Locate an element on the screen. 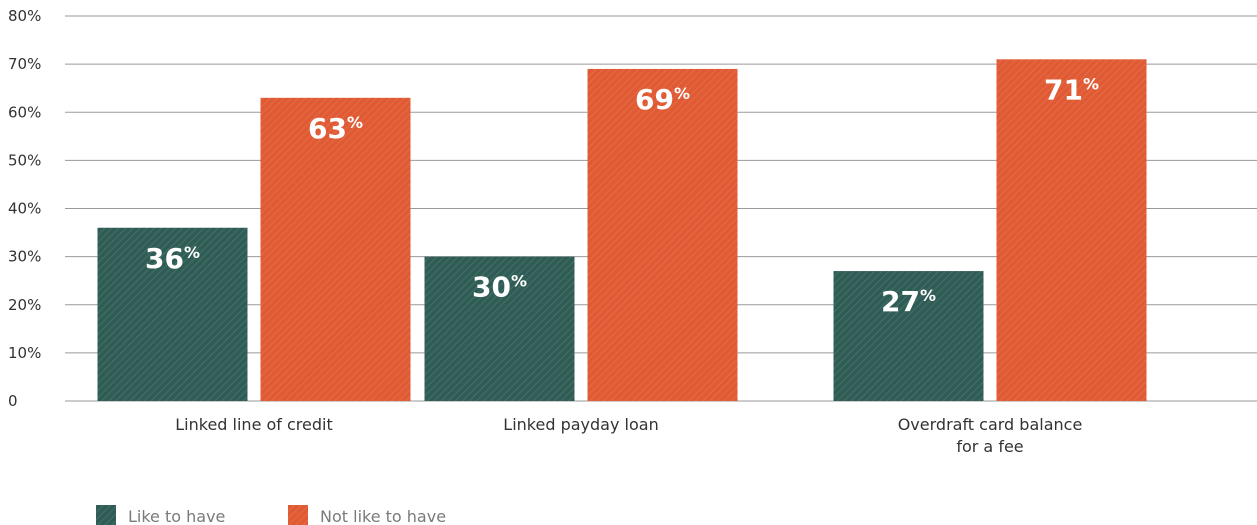 Image resolution: width=1257 pixels, height=525 pixels. category-label: Linked line of credit is located at coordinates (254, 424).